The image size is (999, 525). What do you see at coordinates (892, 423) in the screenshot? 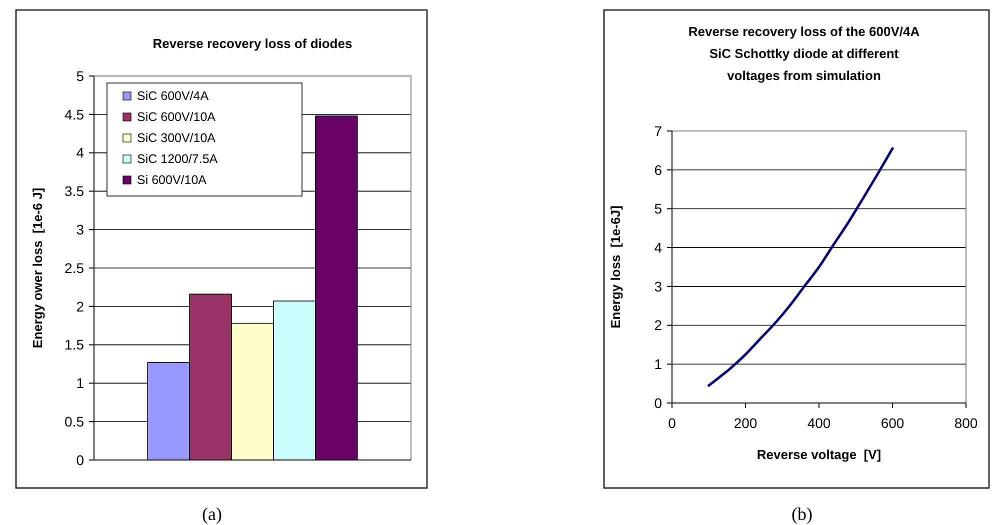
I see `x-tick-label: 600` at bounding box center [892, 423].